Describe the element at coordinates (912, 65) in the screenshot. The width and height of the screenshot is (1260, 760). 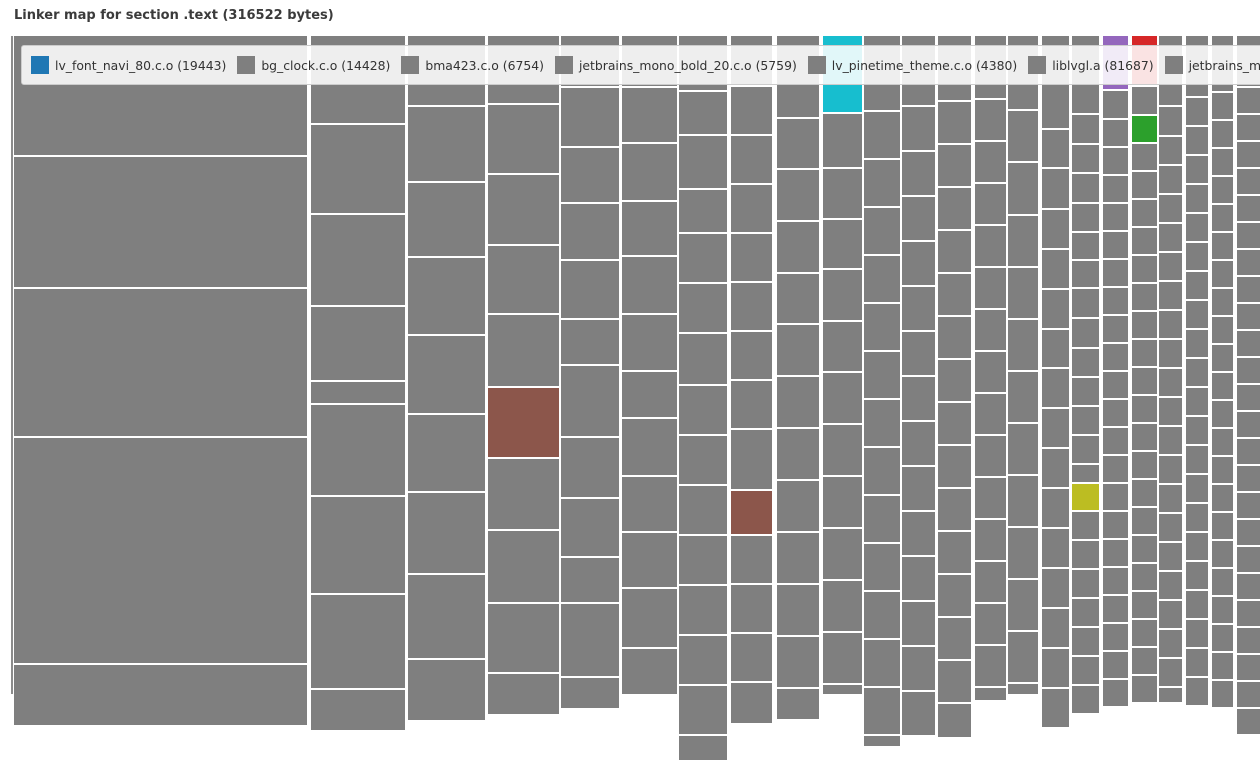
I see `legend-item: lv_pinetime_theme.c.o (4380)` at that location.